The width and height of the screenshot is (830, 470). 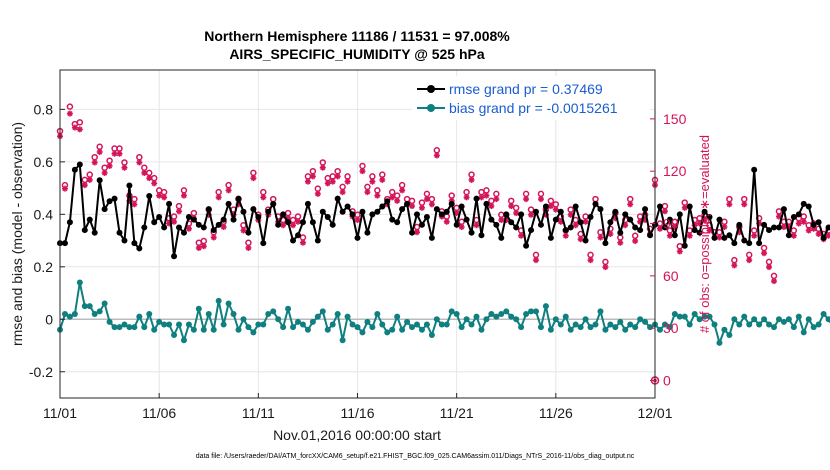 What do you see at coordinates (258, 413) in the screenshot?
I see `x-tick-label-2: 11/11` at bounding box center [258, 413].